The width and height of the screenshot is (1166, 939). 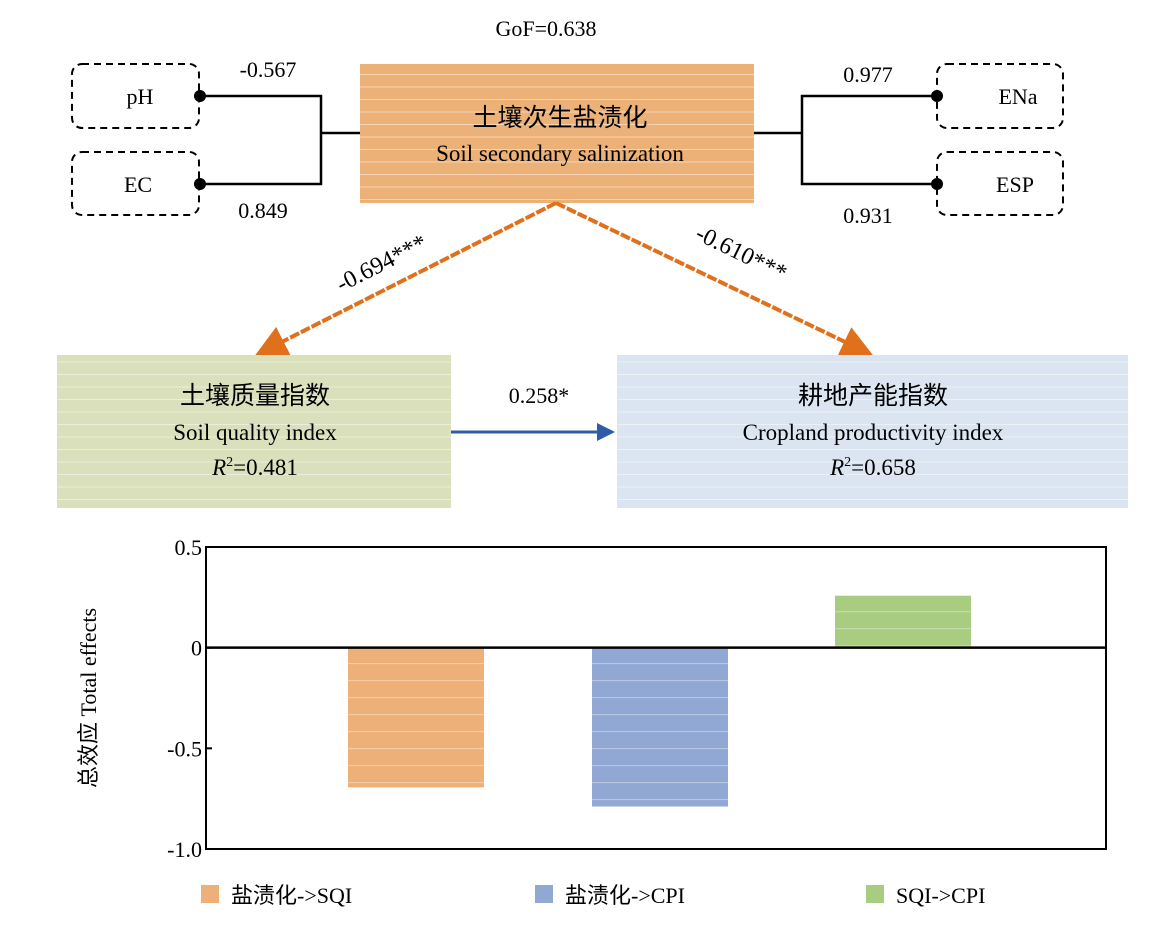 I want to click on indicator-ph-label: pH, so click(x=140, y=96).